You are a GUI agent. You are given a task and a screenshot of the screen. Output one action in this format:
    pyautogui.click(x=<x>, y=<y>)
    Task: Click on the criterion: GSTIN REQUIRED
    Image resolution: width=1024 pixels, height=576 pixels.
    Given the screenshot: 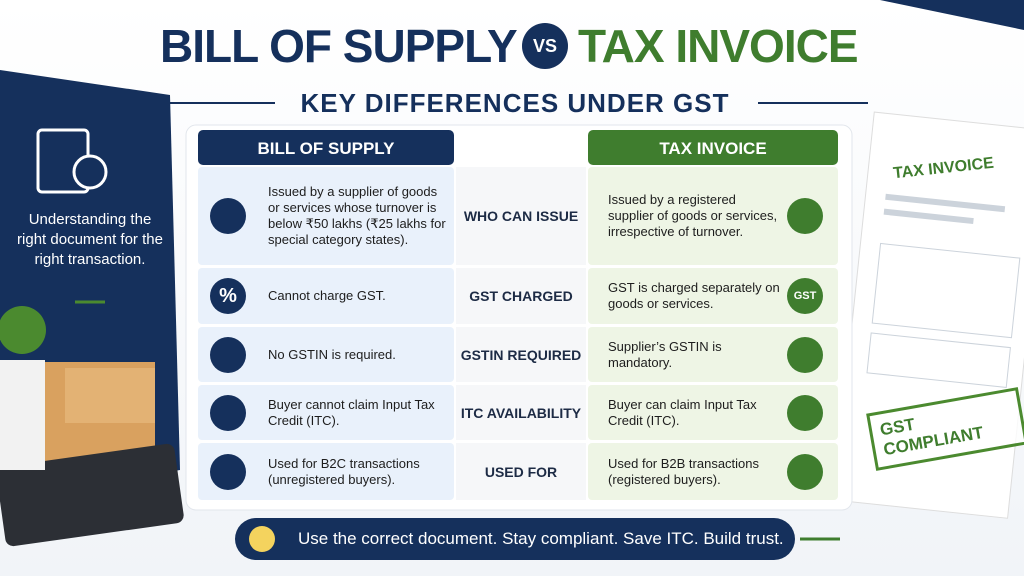 What is the action you would take?
    pyautogui.click(x=521, y=354)
    